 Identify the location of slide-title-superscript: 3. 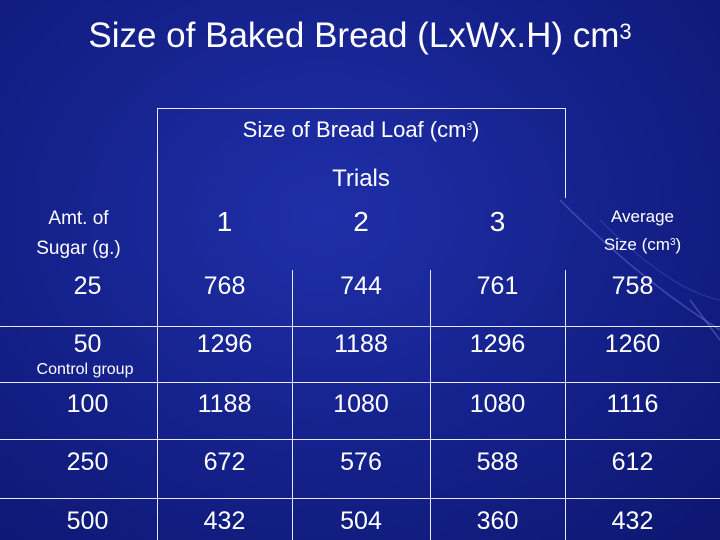
(625, 31).